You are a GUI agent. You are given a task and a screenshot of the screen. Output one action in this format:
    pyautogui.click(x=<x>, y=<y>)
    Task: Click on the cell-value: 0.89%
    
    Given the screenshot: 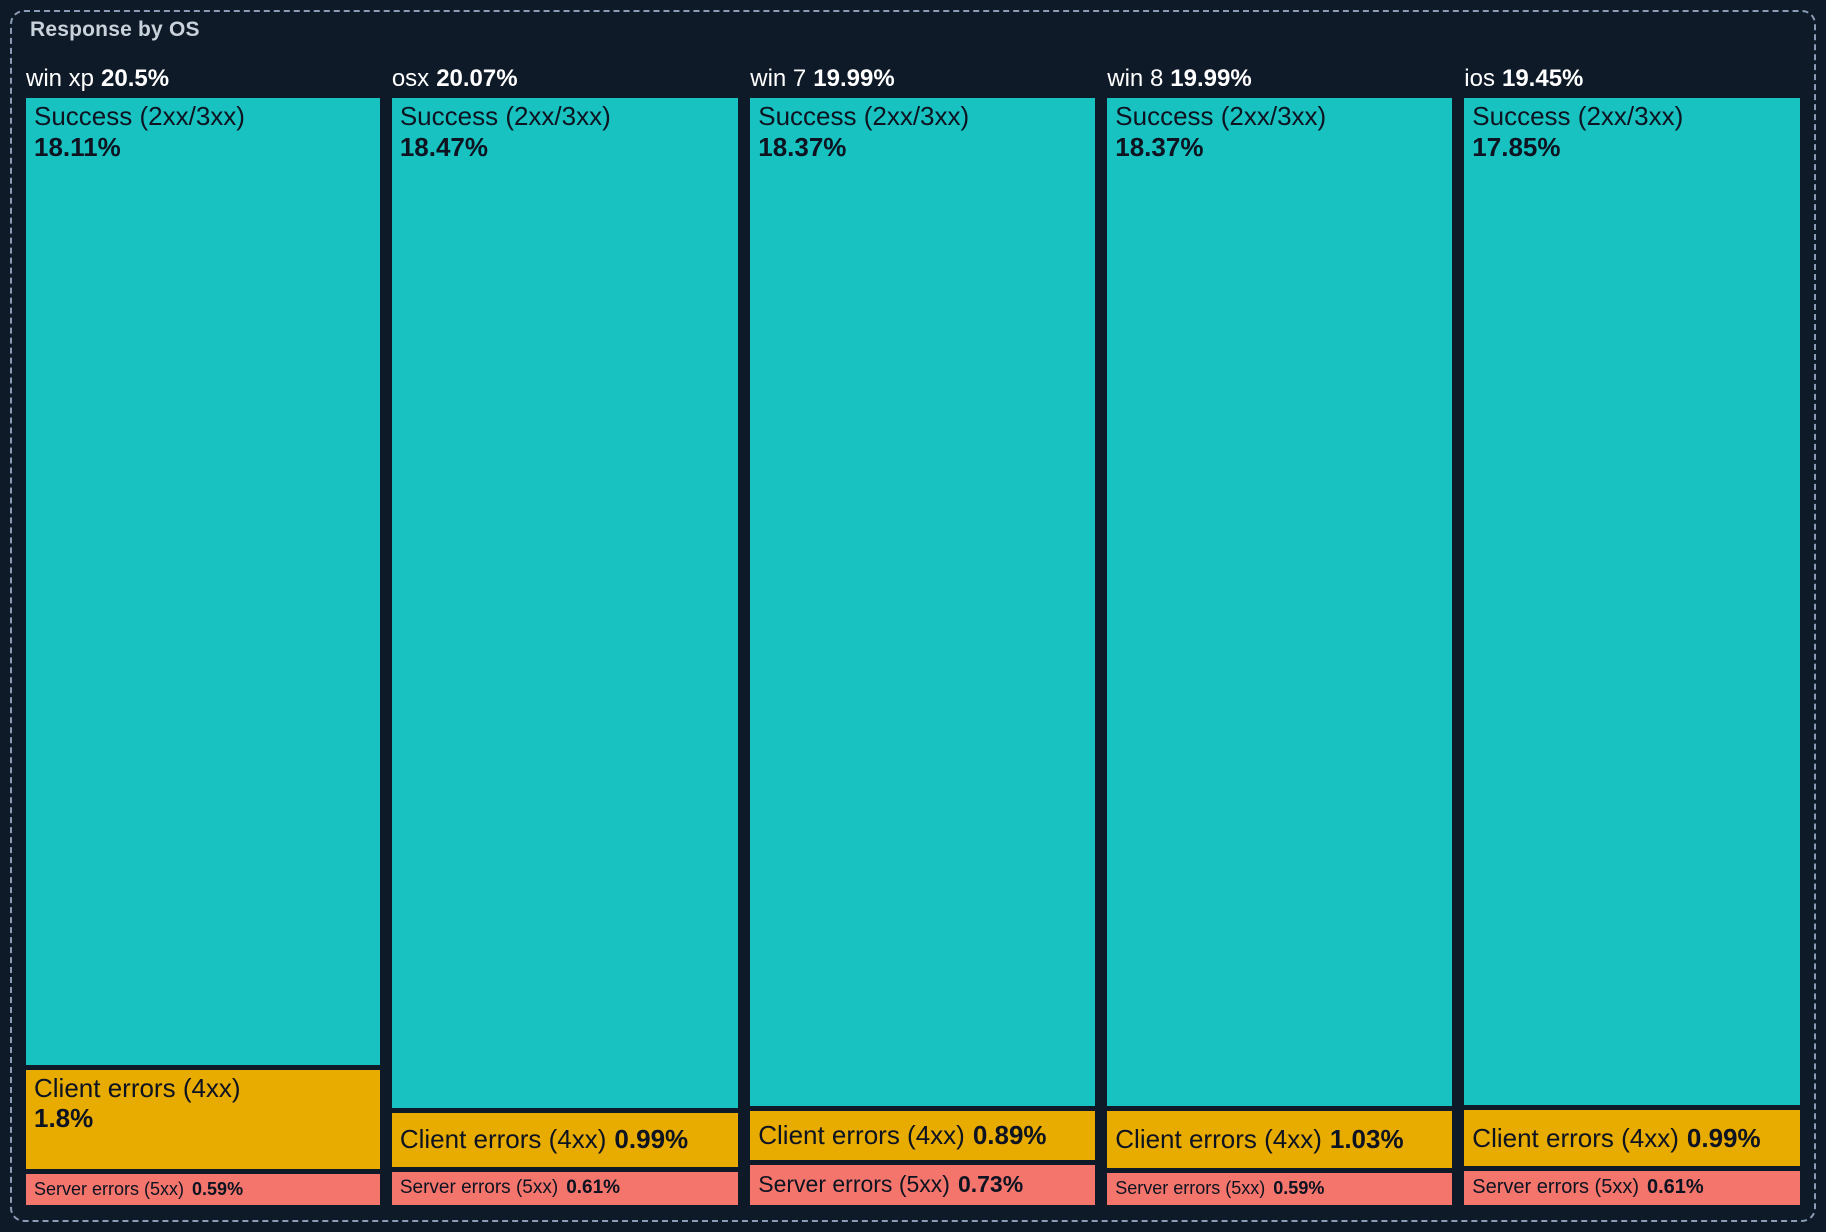 What is the action you would take?
    pyautogui.click(x=1009, y=1135)
    